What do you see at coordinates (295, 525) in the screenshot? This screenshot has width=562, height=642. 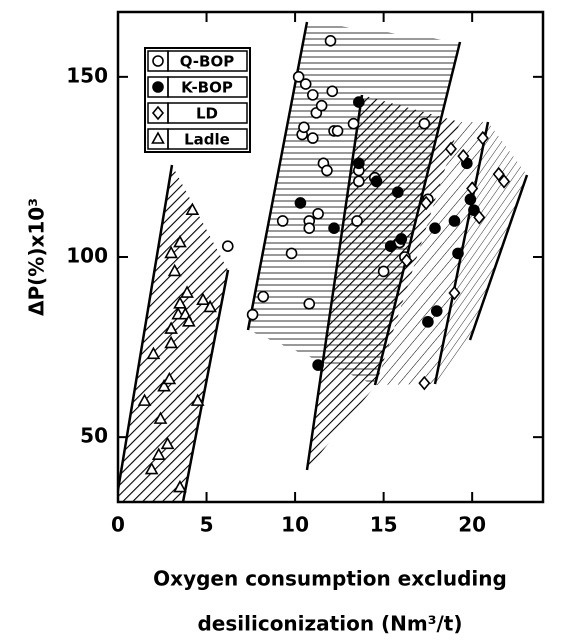 I see `x-tick-label: 10` at bounding box center [295, 525].